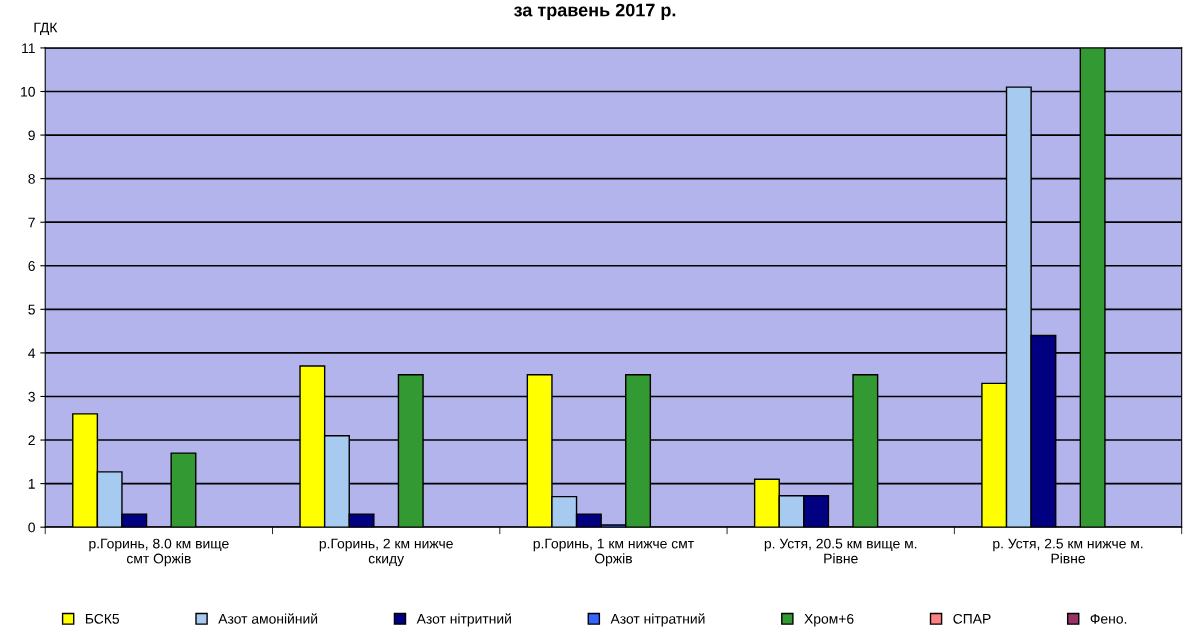 Image resolution: width=1190 pixels, height=639 pixels. Describe the element at coordinates (657, 620) in the screenshot. I see `legend-label: Азот нітратний` at that location.